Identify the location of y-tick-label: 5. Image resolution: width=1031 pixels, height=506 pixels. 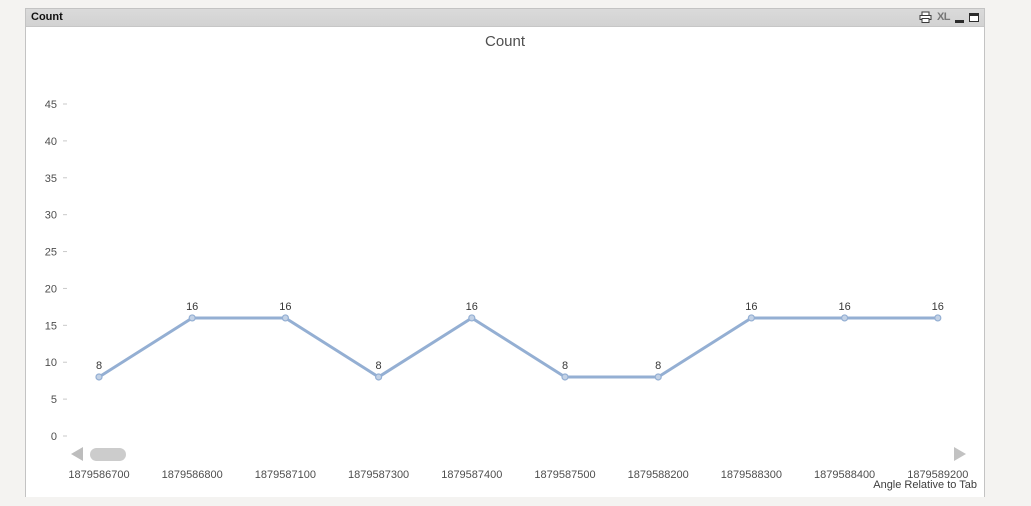
(54, 400).